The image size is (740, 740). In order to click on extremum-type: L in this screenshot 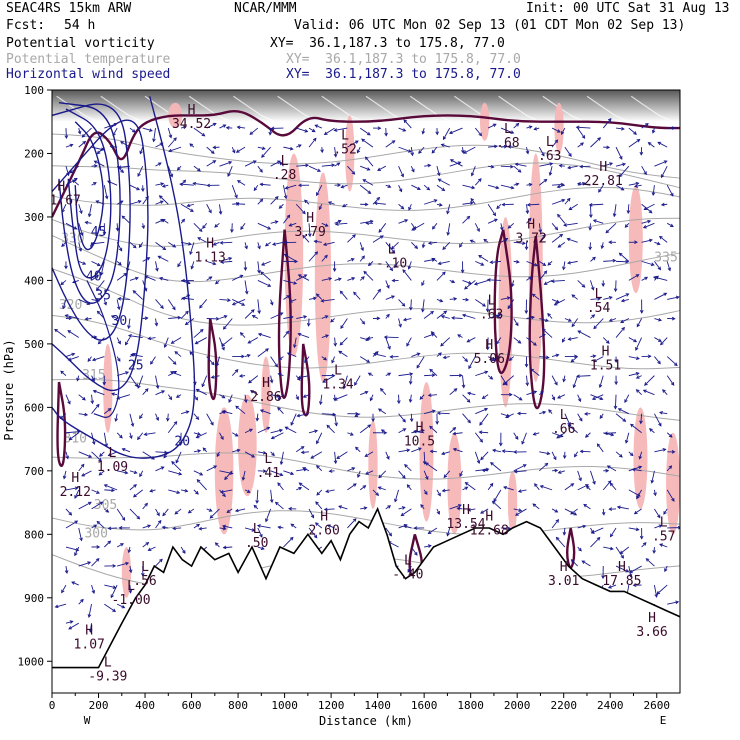, I will do `click(131, 586)`.